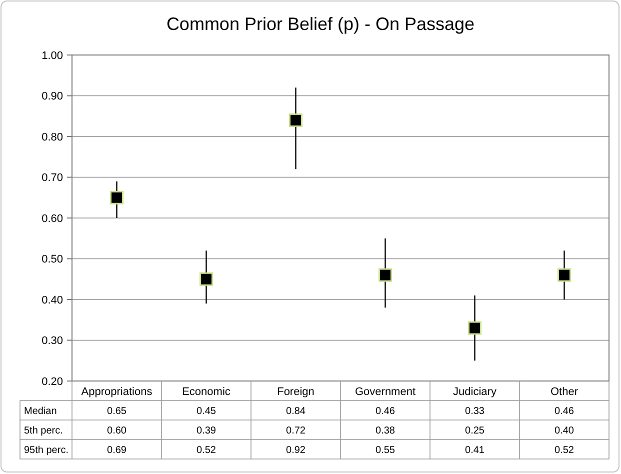  I want to click on y-tick-label: 0.70, so click(52, 178).